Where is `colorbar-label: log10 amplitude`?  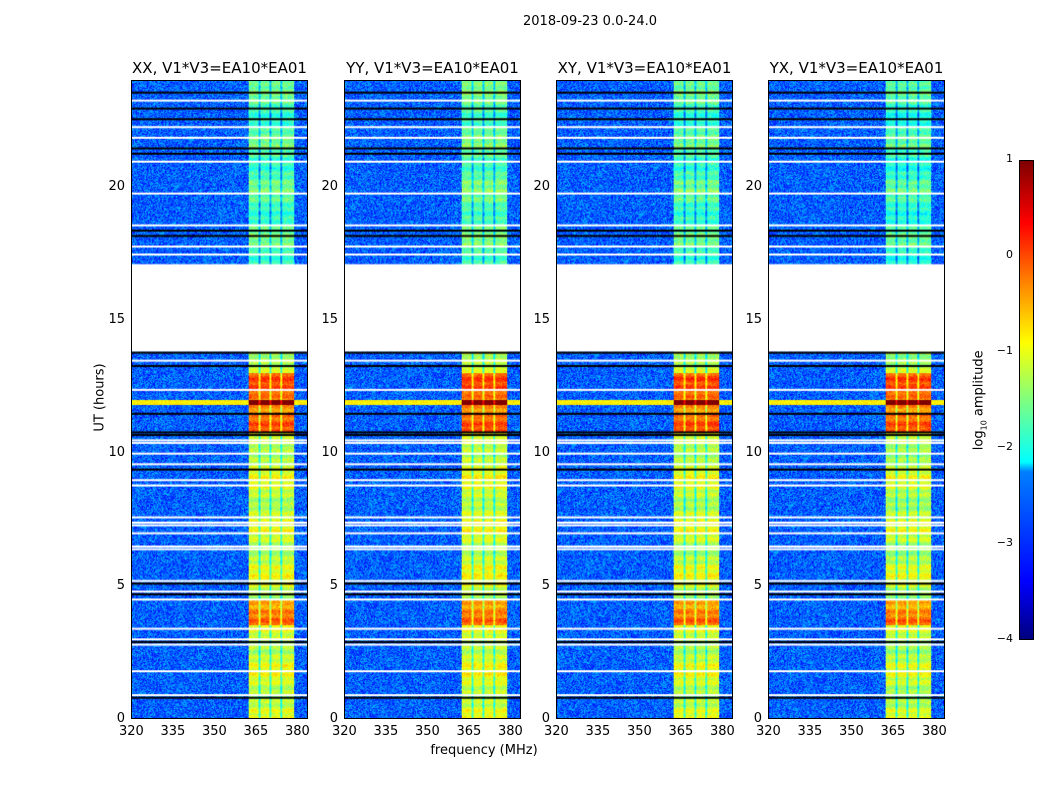 colorbar-label: log10 amplitude is located at coordinates (980, 400).